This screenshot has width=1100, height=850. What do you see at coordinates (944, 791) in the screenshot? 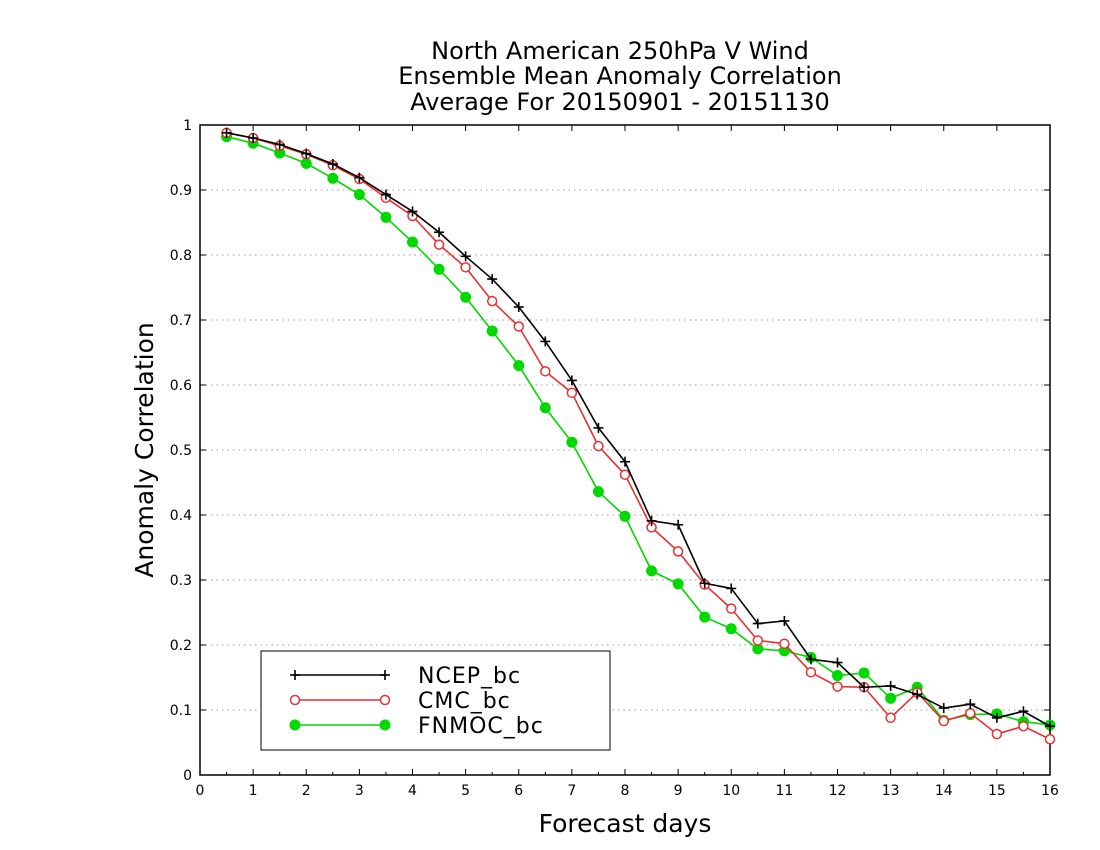
I see `x-tick-label: 14` at bounding box center [944, 791].